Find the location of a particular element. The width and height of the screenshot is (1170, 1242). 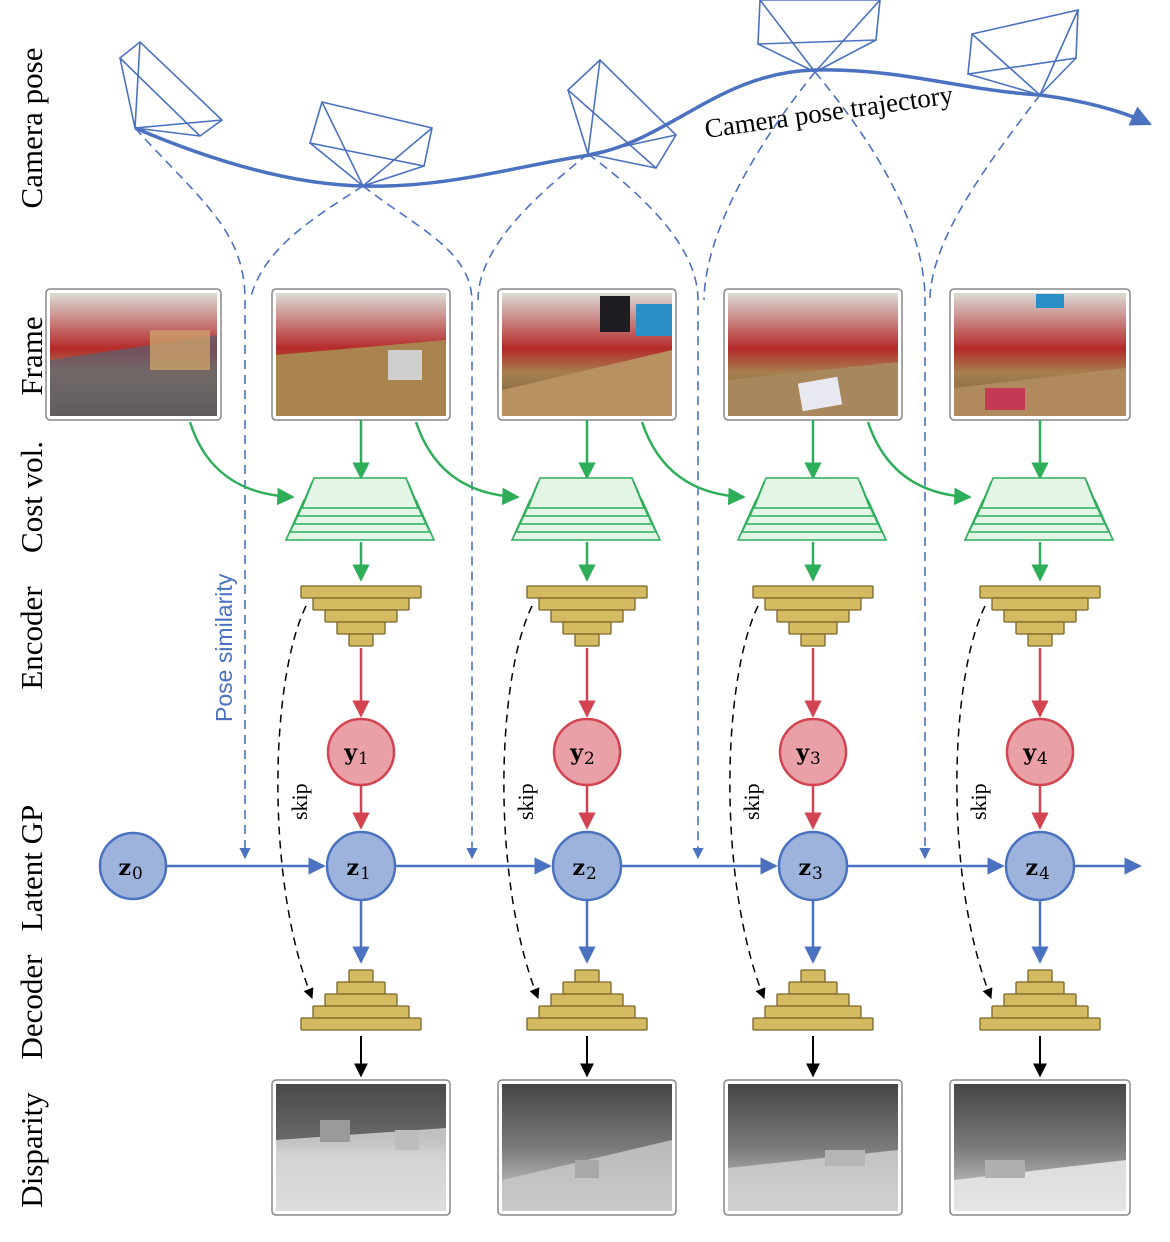

decoders is located at coordinates (700, 1000).